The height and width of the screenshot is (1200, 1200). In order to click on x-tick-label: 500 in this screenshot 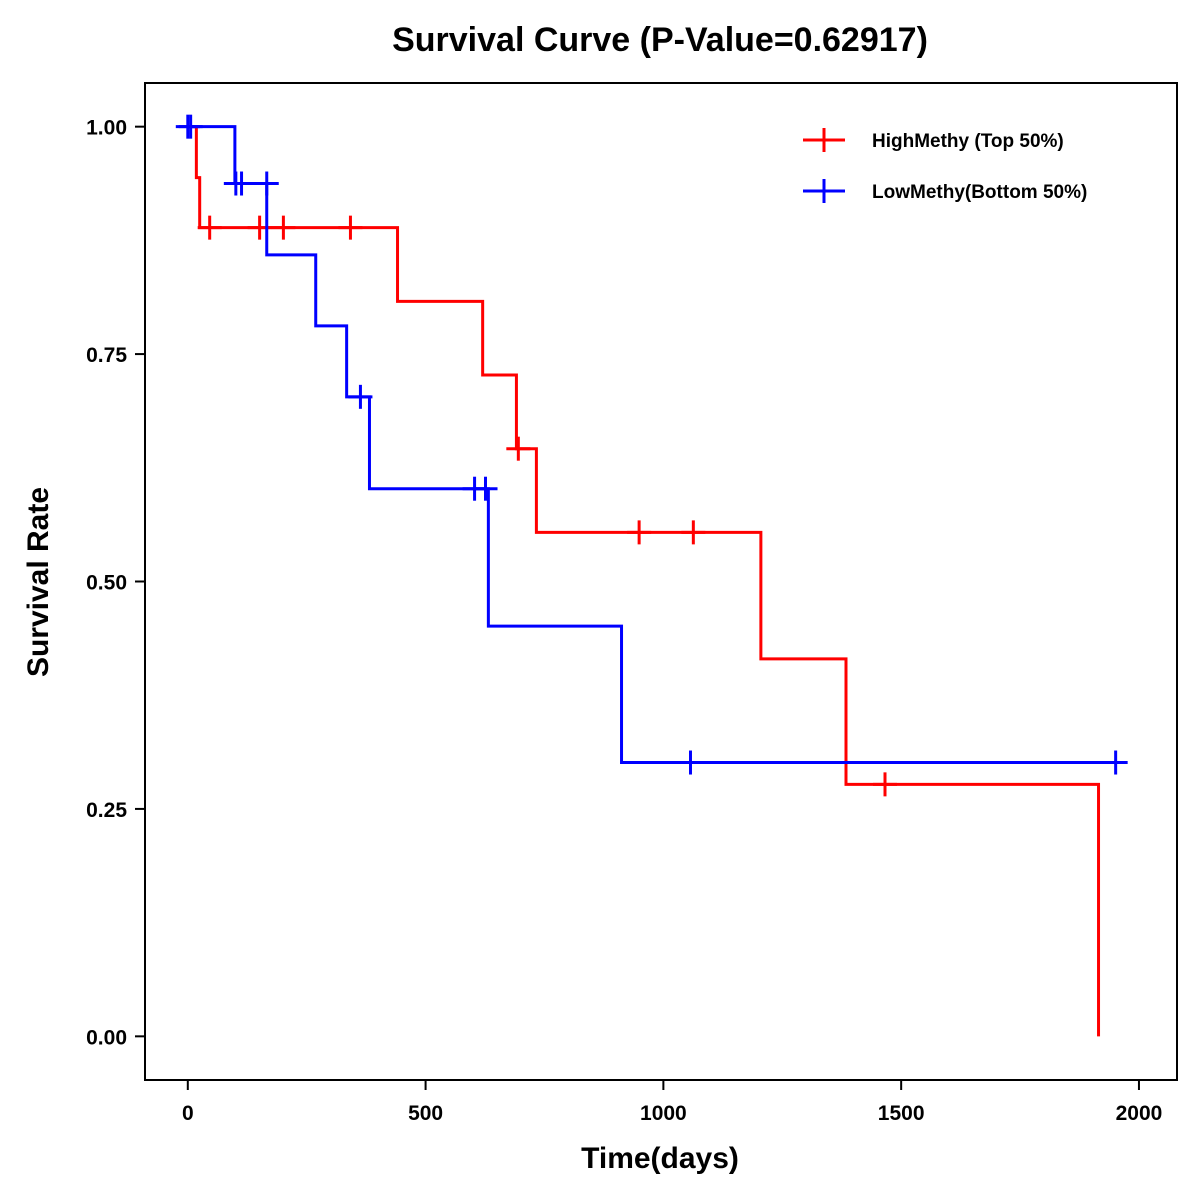, I will do `click(425, 1113)`.